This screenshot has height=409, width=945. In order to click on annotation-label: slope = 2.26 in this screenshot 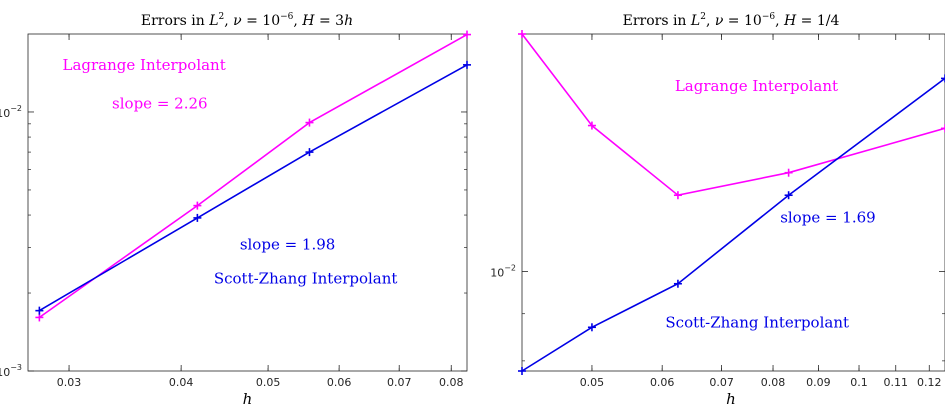, I will do `click(160, 104)`.